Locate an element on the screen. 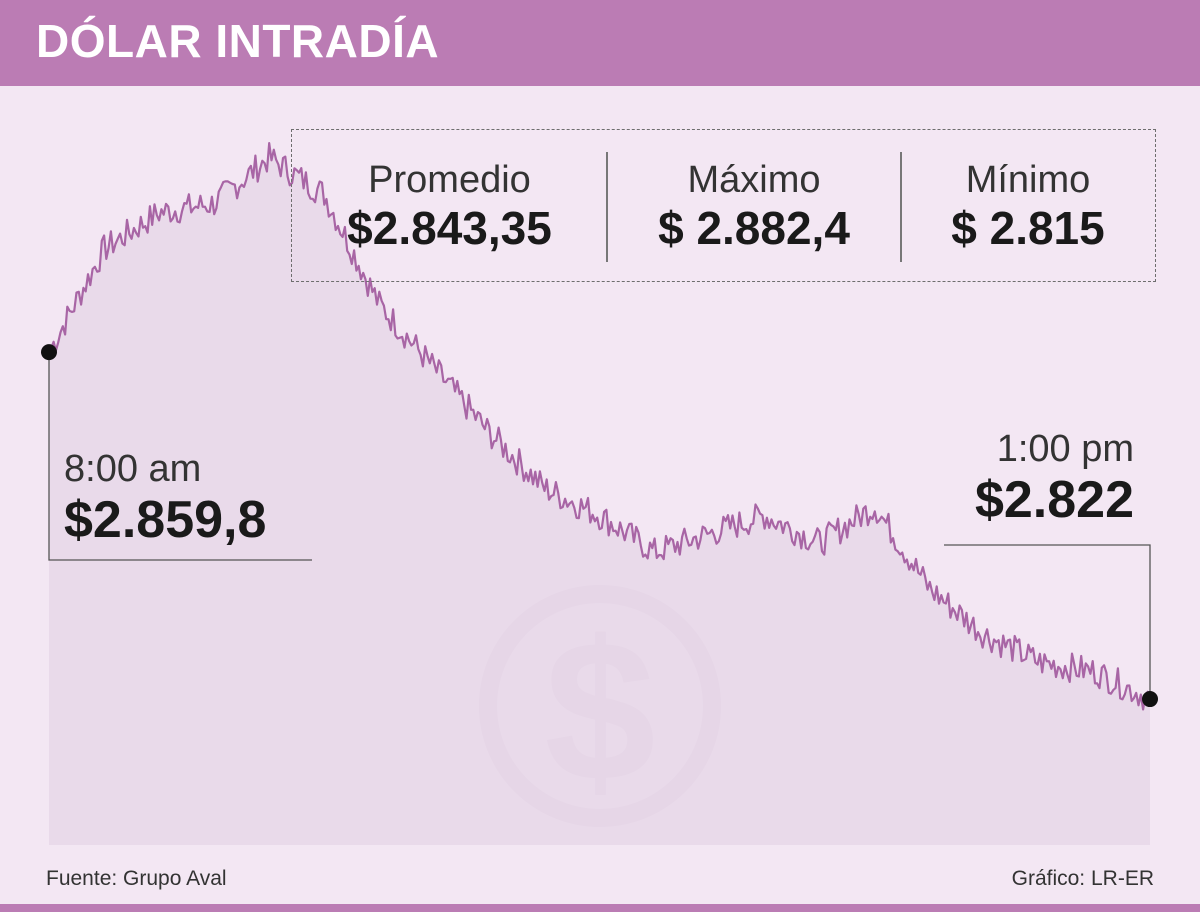 The width and height of the screenshot is (1200, 912). stat-min-value: $ 2.815 is located at coordinates (1028, 228).